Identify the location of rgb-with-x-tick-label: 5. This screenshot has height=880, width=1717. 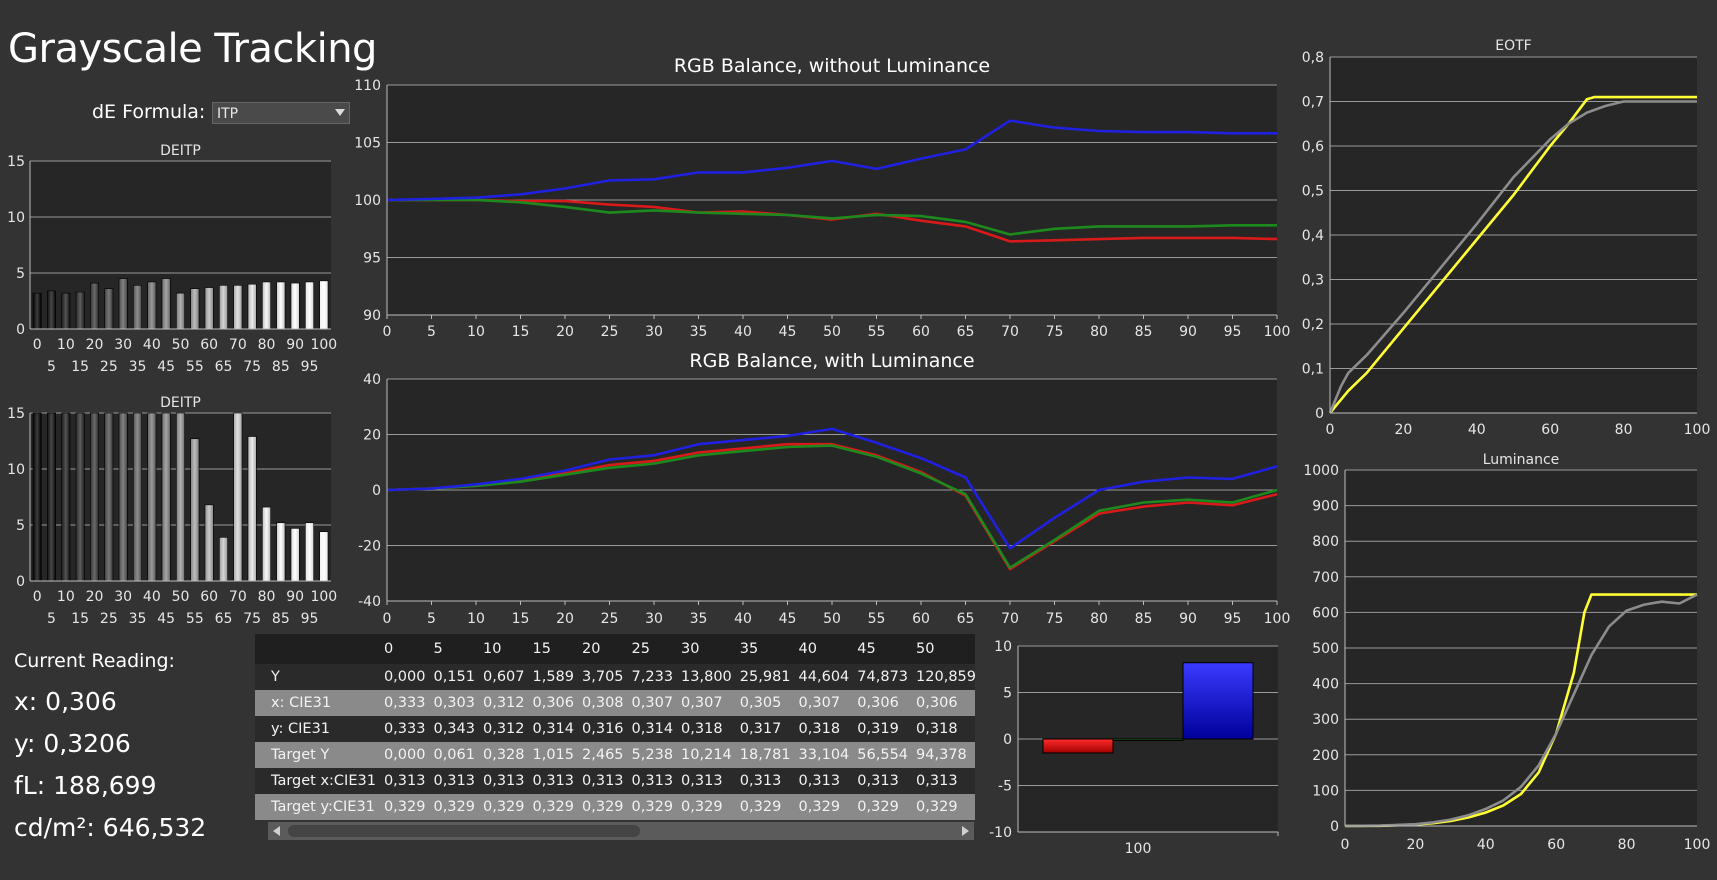
(431, 619).